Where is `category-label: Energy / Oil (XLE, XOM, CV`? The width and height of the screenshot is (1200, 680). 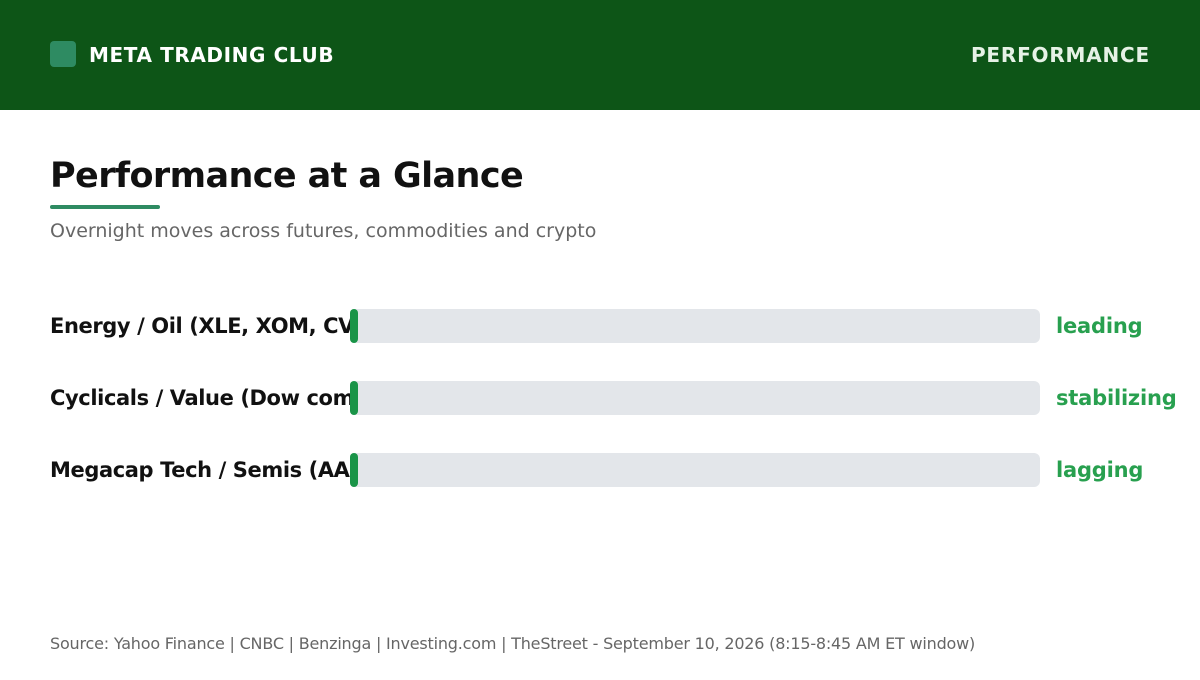
category-label: Energy / Oil (XLE, XOM, CV is located at coordinates (200, 326).